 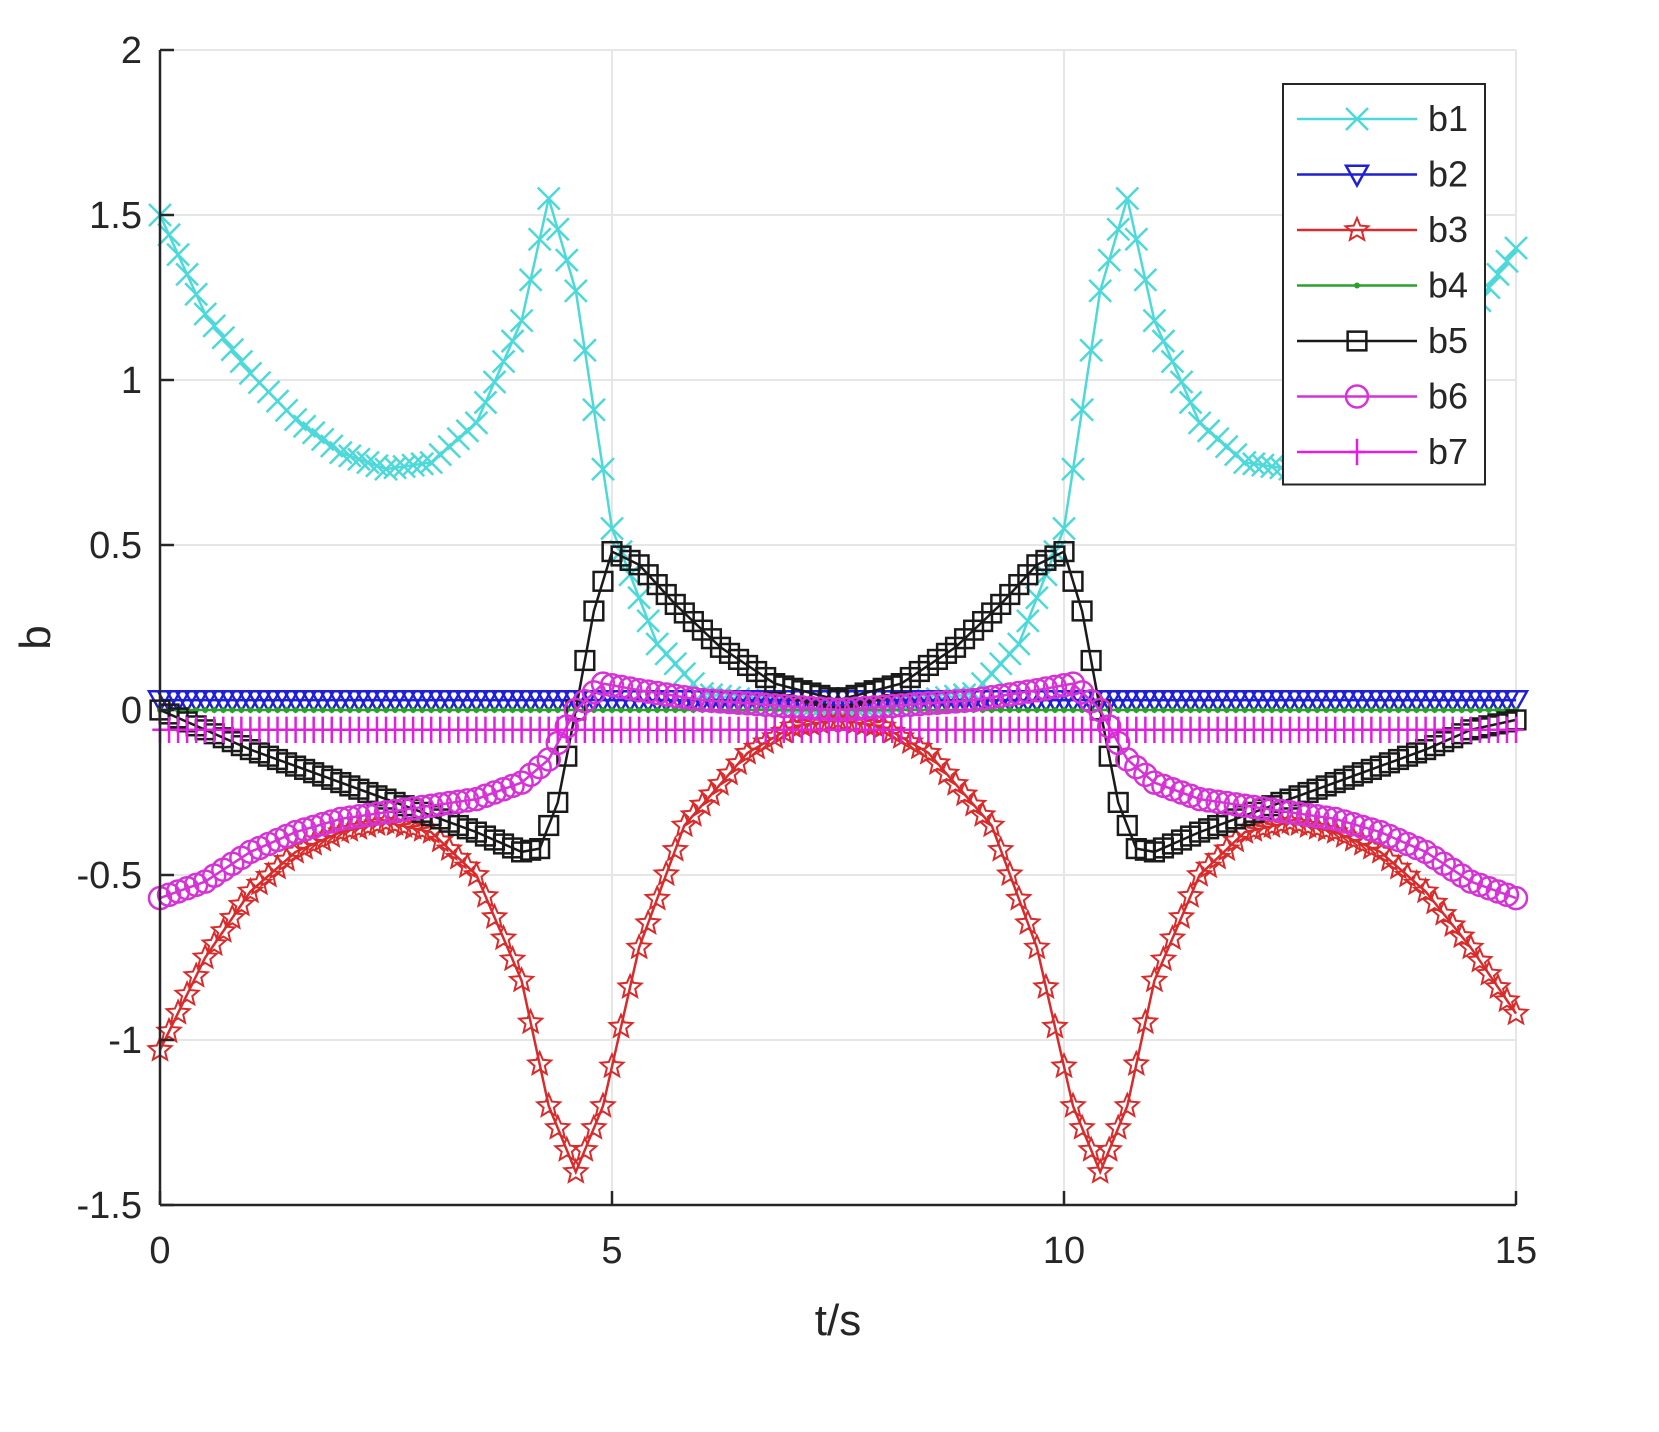 I want to click on legend-label-b3: b3, so click(x=1448, y=229).